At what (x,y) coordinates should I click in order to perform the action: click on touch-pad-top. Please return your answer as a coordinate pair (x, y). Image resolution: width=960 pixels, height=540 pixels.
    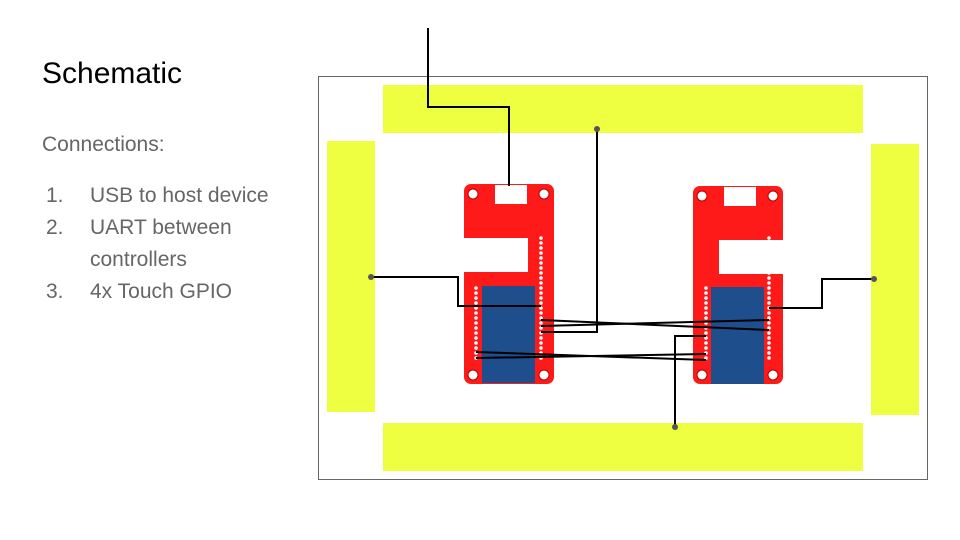
    Looking at the image, I should click on (623, 109).